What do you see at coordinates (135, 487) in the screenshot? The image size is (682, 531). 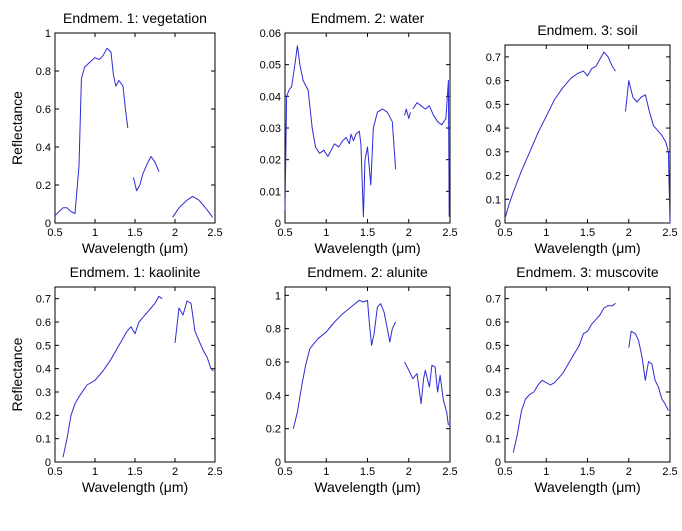 I see `x-axis-label-kaolinite: Wavelength (μm)` at bounding box center [135, 487].